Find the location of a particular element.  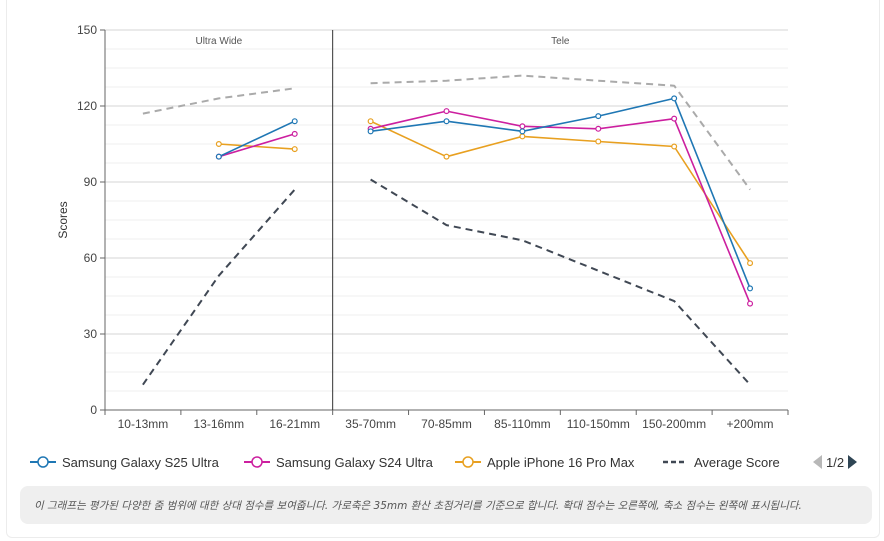

pager-page-indicator: 1/2 is located at coordinates (835, 462).